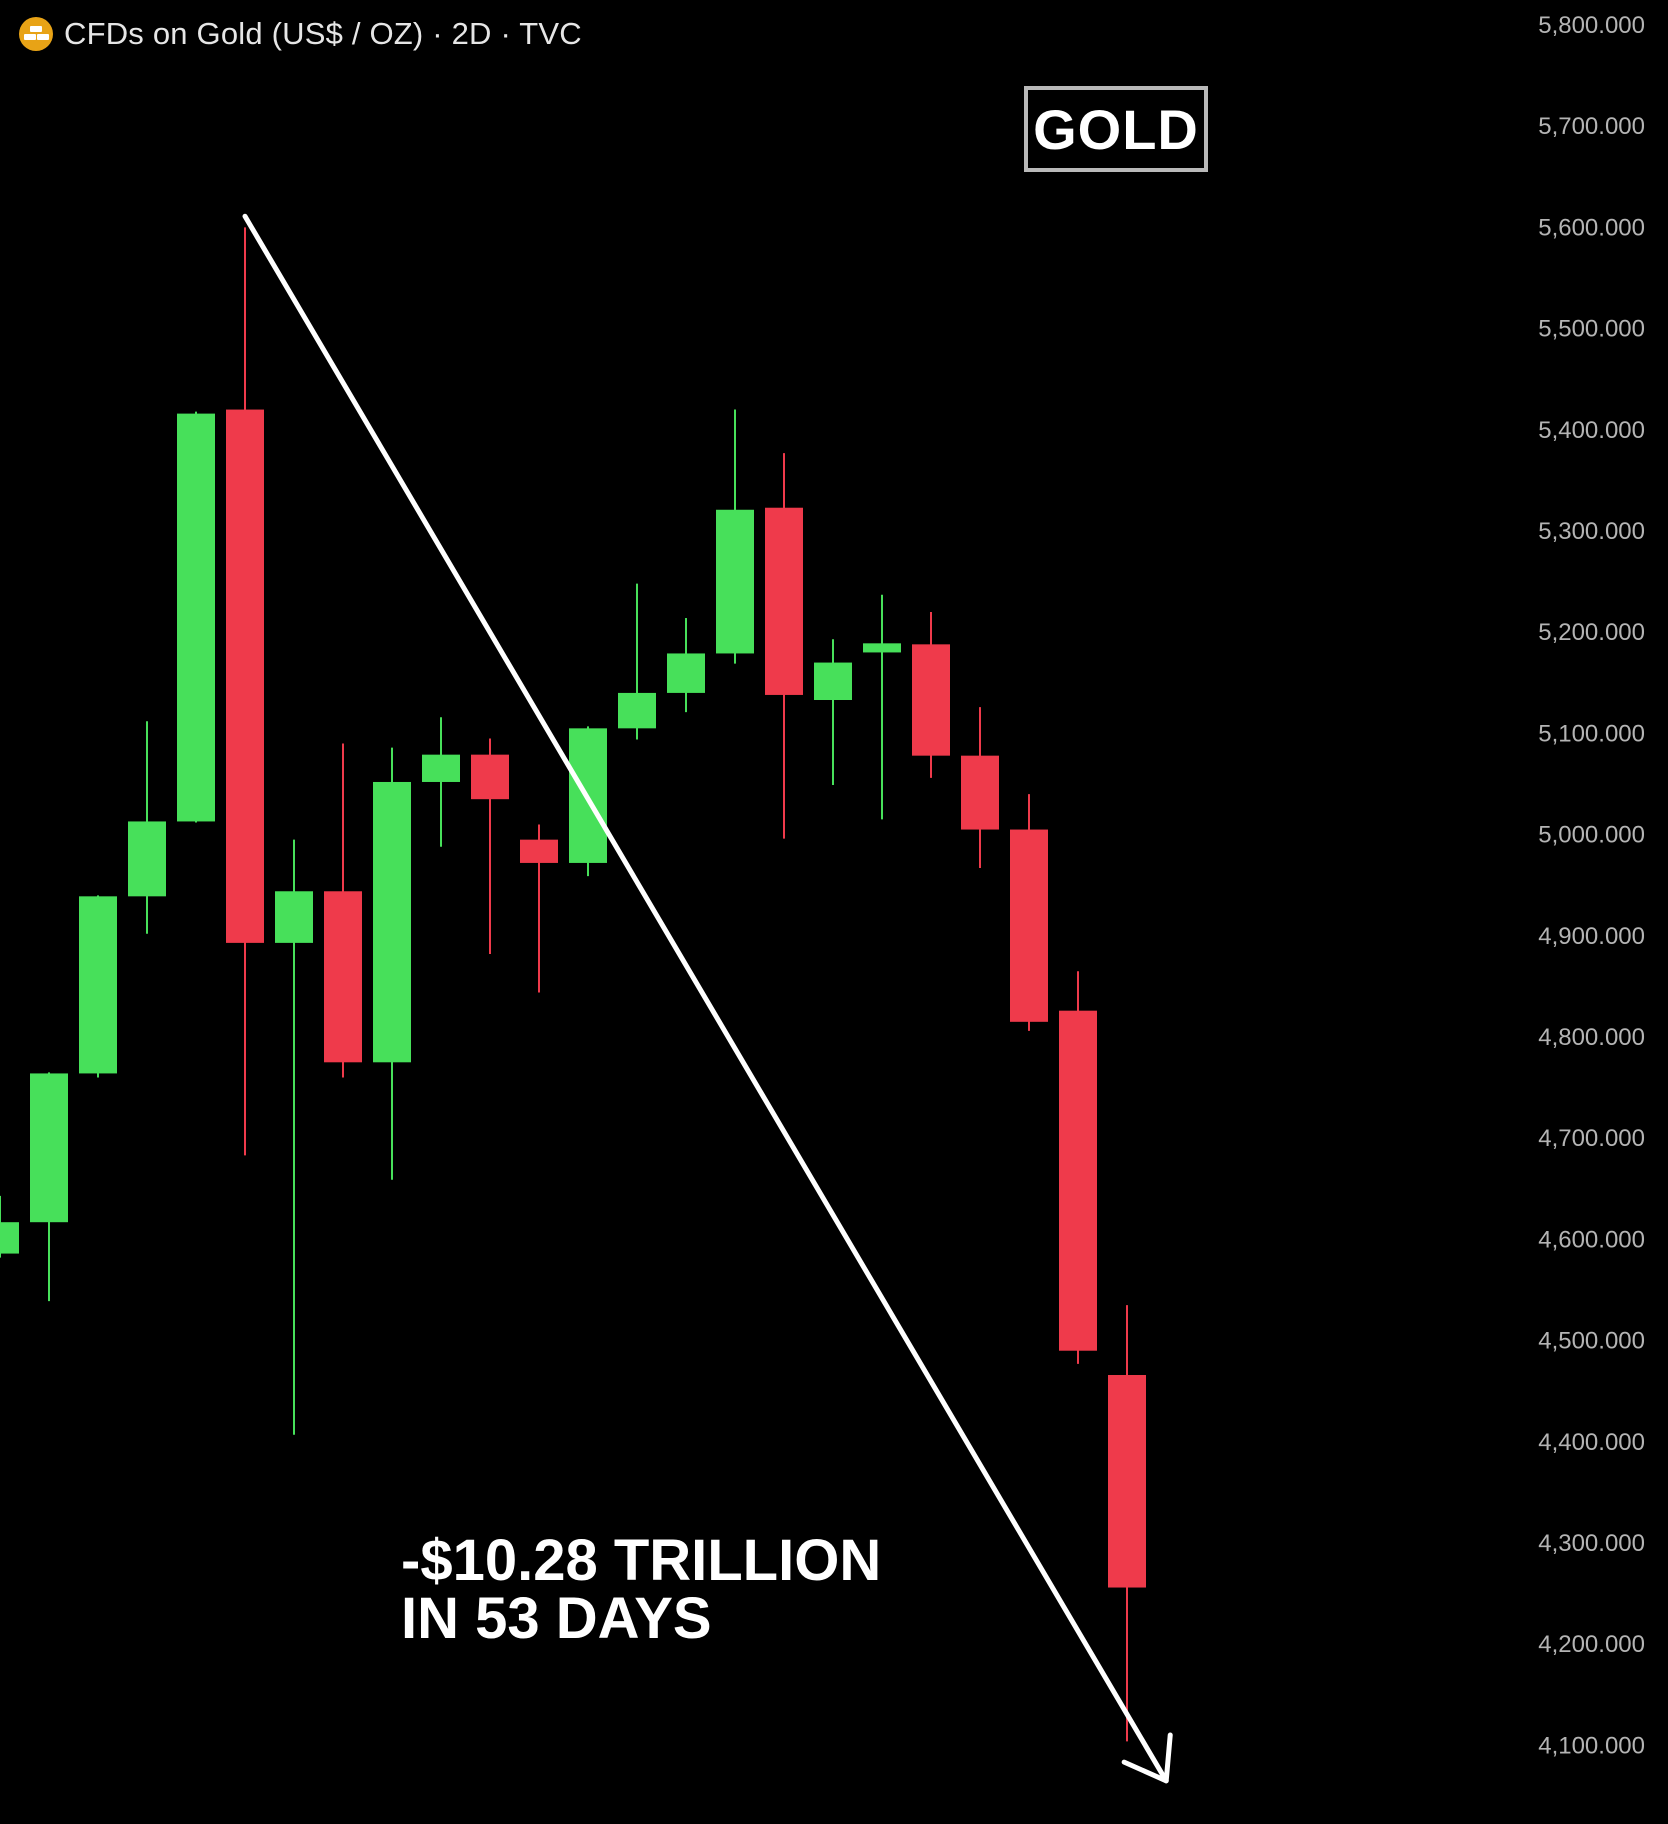 This screenshot has width=1668, height=1824. I want to click on price-tick-label: 5,600.000, so click(1591, 227).